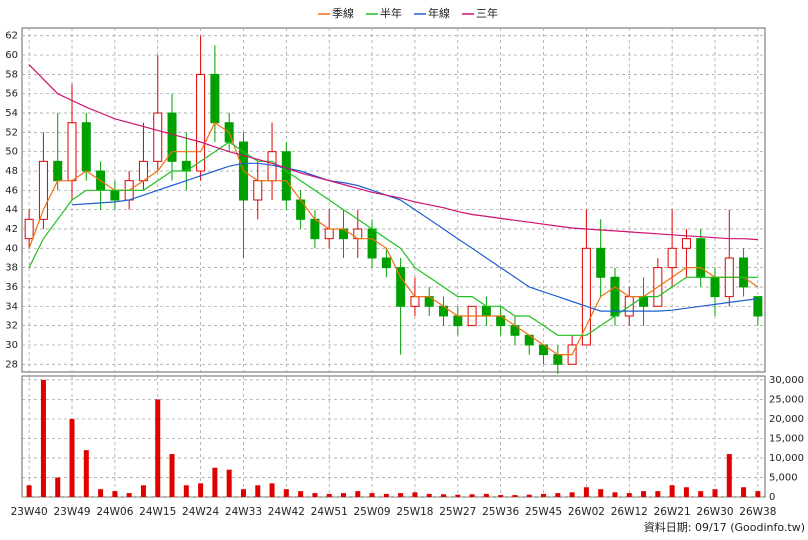 The height and width of the screenshot is (540, 808). Describe the element at coordinates (11, 229) in the screenshot. I see `y-tick-label: 42` at that location.